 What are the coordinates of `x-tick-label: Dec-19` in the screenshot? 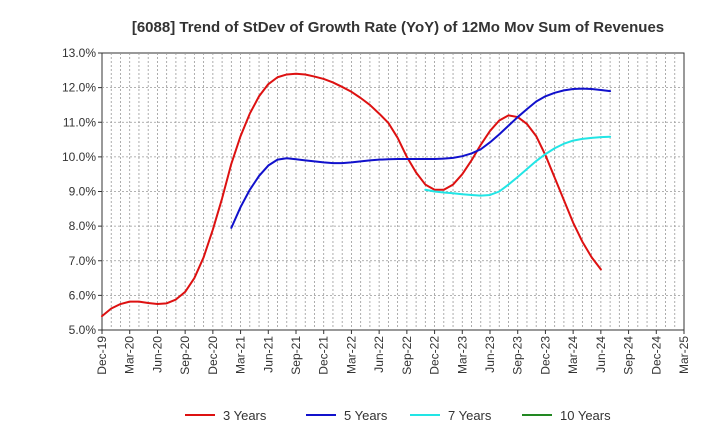 It's located at (102, 355).